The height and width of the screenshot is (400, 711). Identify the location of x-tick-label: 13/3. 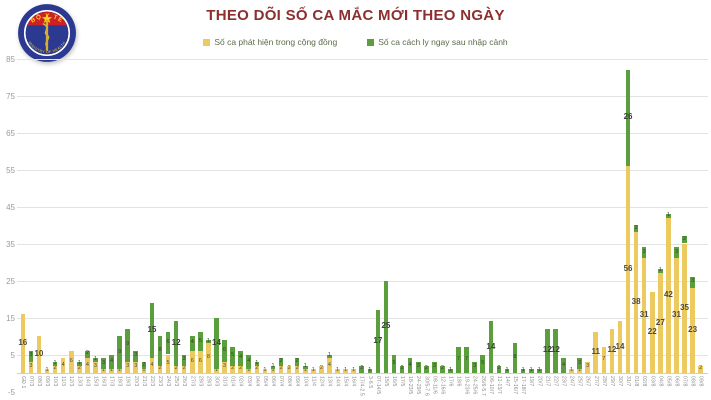
(79, 381).